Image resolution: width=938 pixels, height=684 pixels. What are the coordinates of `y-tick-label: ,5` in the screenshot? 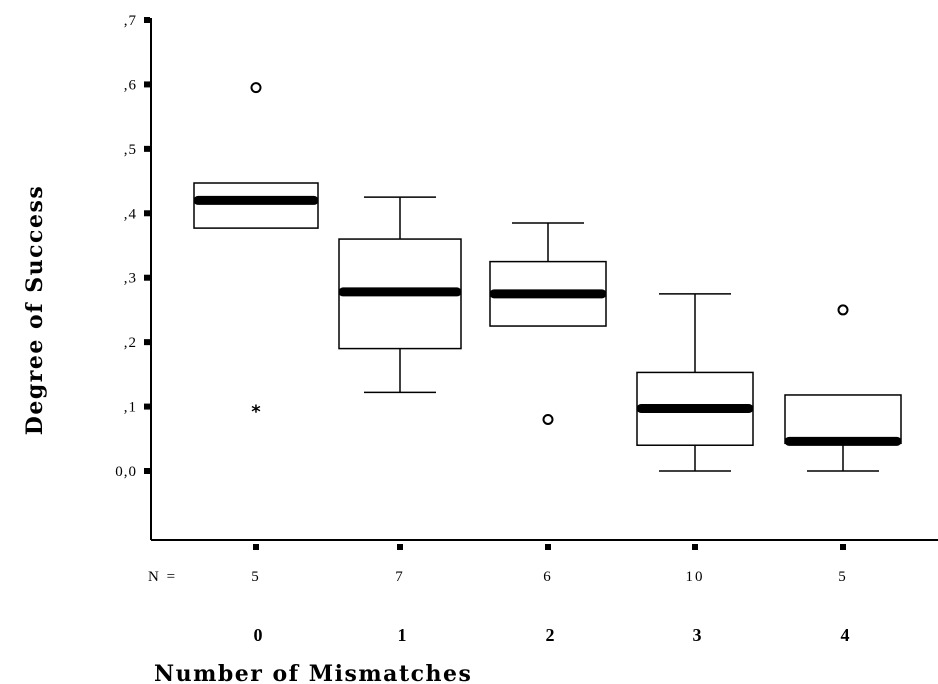 It's located at (130, 150).